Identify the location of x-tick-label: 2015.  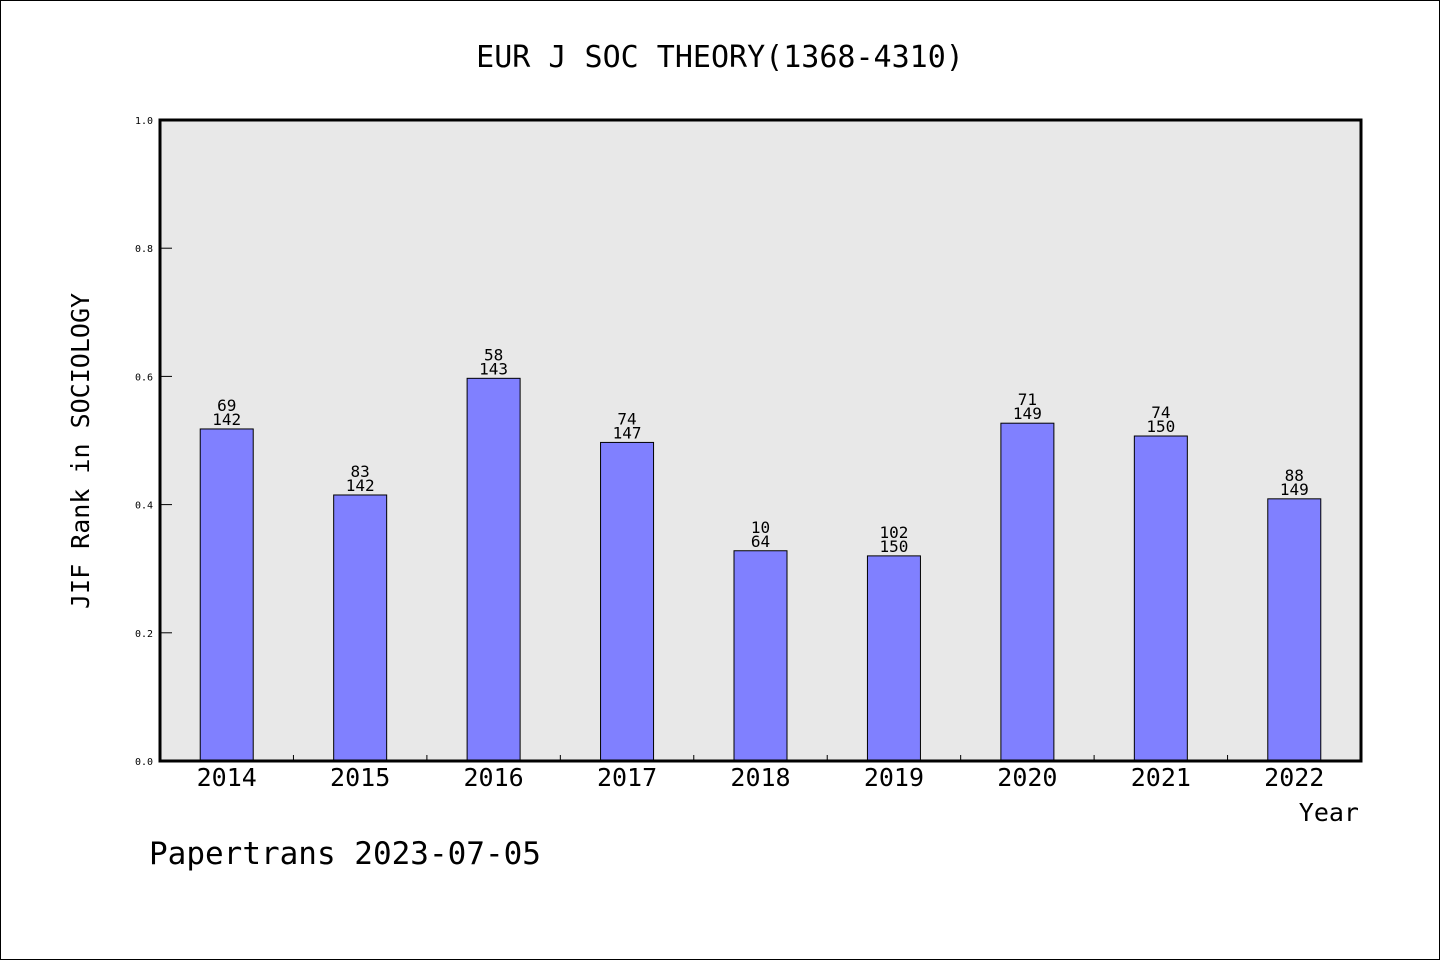
(360, 777).